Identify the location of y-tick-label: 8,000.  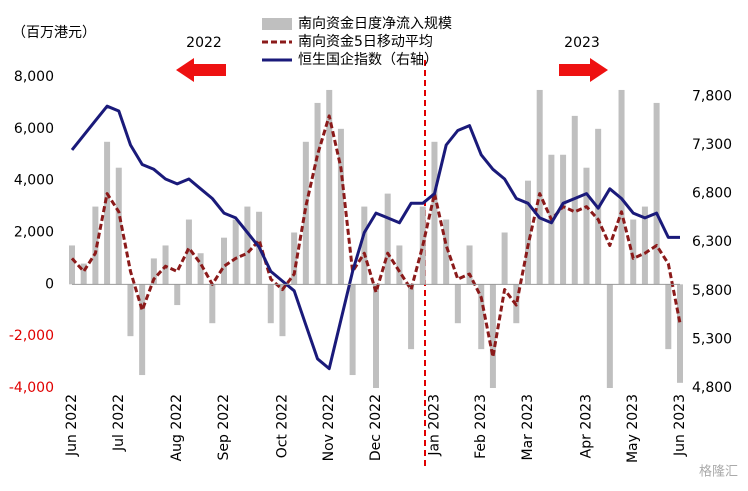
(34, 77).